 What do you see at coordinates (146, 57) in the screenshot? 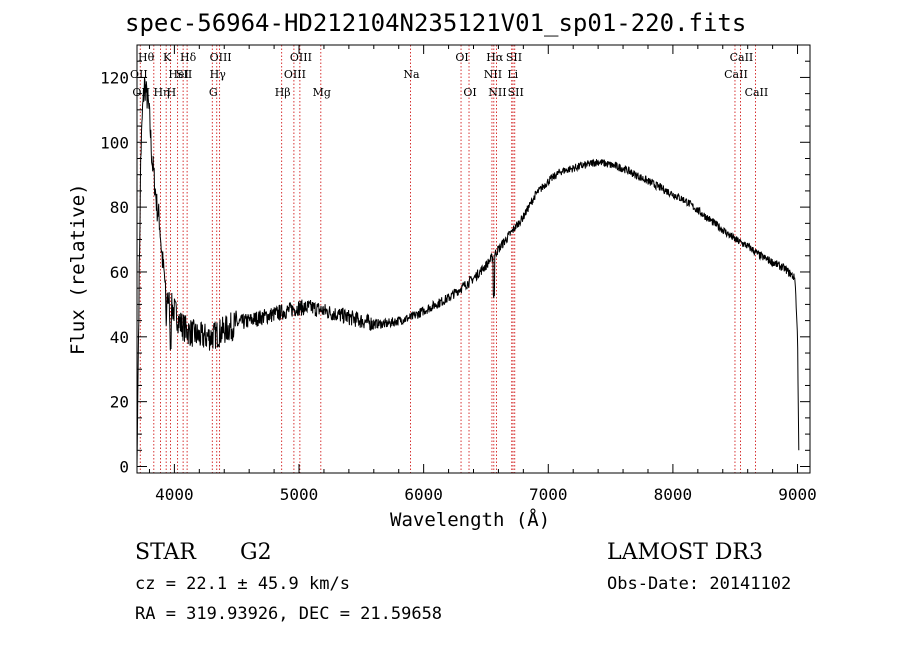
I see `line-label-htheta: Hθ` at bounding box center [146, 57].